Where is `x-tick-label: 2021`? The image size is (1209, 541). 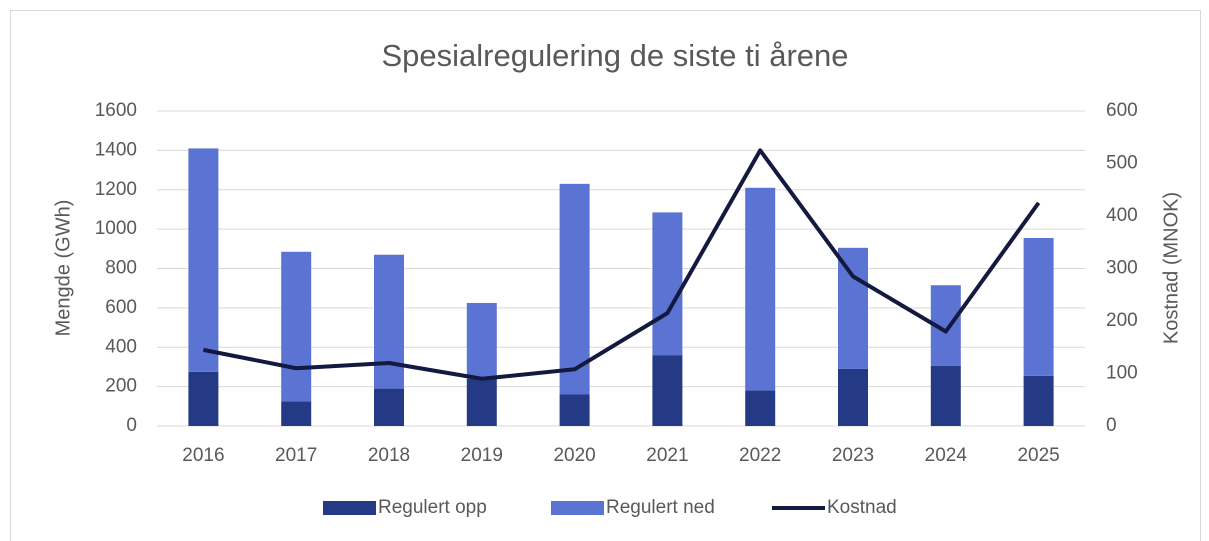
x-tick-label: 2021 is located at coordinates (667, 455).